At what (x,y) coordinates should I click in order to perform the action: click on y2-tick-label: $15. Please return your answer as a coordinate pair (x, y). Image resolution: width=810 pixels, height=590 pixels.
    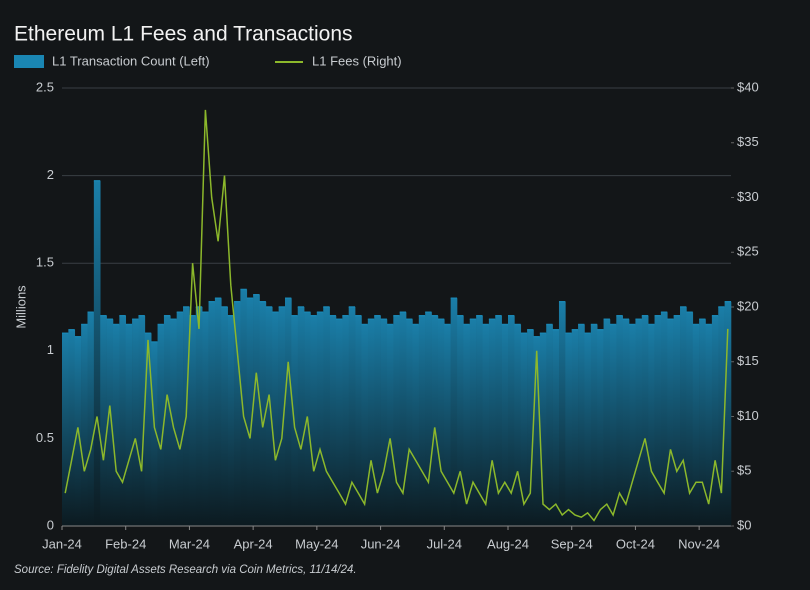
    Looking at the image, I should click on (748, 360).